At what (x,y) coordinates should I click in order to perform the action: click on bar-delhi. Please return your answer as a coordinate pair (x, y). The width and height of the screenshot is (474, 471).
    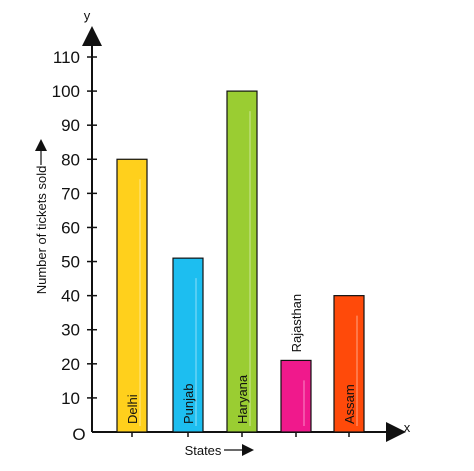
    Looking at the image, I should click on (132, 295).